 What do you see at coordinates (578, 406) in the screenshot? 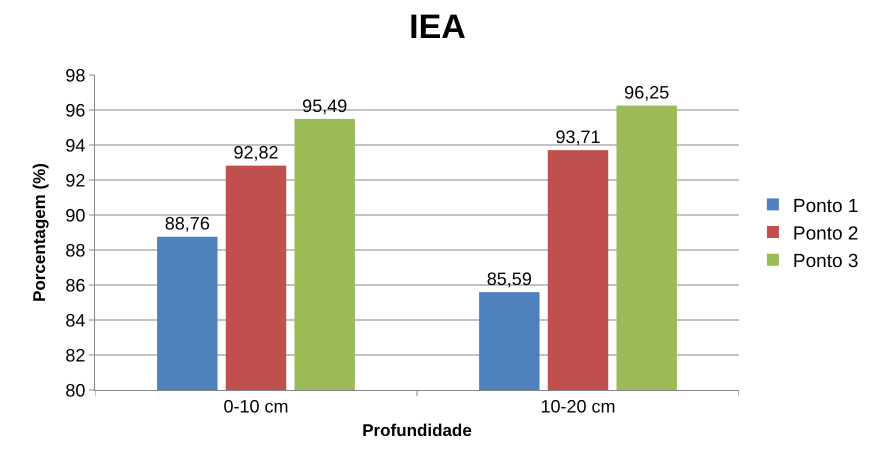
I see `x-tick-label: 10-20 cm` at bounding box center [578, 406].